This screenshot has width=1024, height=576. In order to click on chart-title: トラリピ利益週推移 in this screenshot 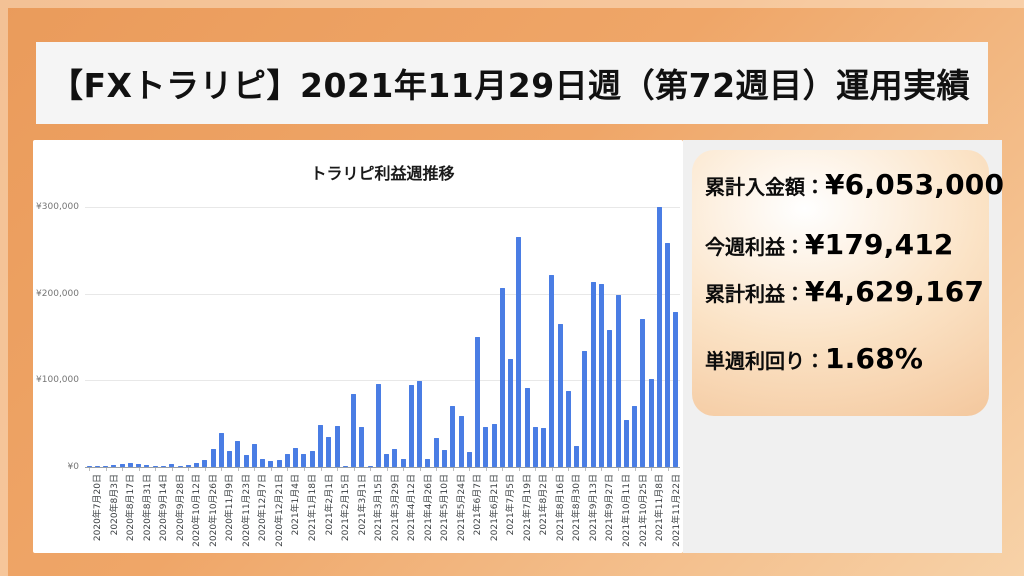, I will do `click(382, 173)`.